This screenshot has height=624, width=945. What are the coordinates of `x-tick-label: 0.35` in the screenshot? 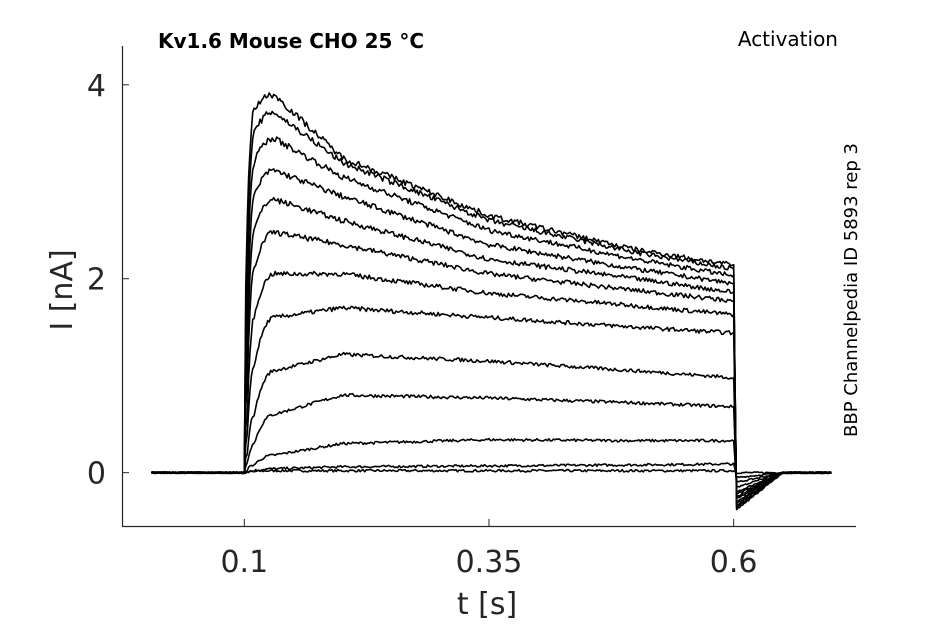 It's located at (489, 562).